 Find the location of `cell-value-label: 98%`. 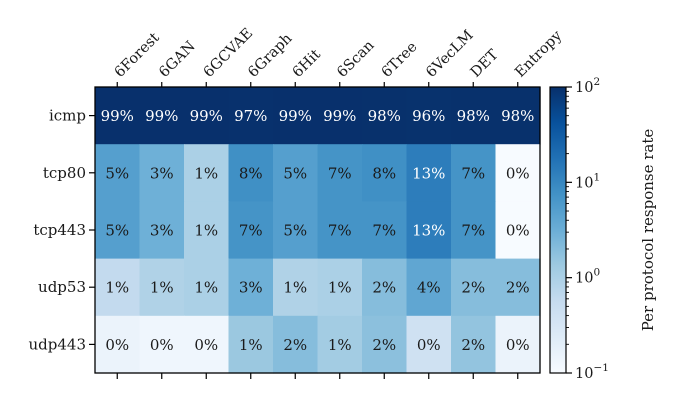

cell-value-label: 98% is located at coordinates (384, 116).